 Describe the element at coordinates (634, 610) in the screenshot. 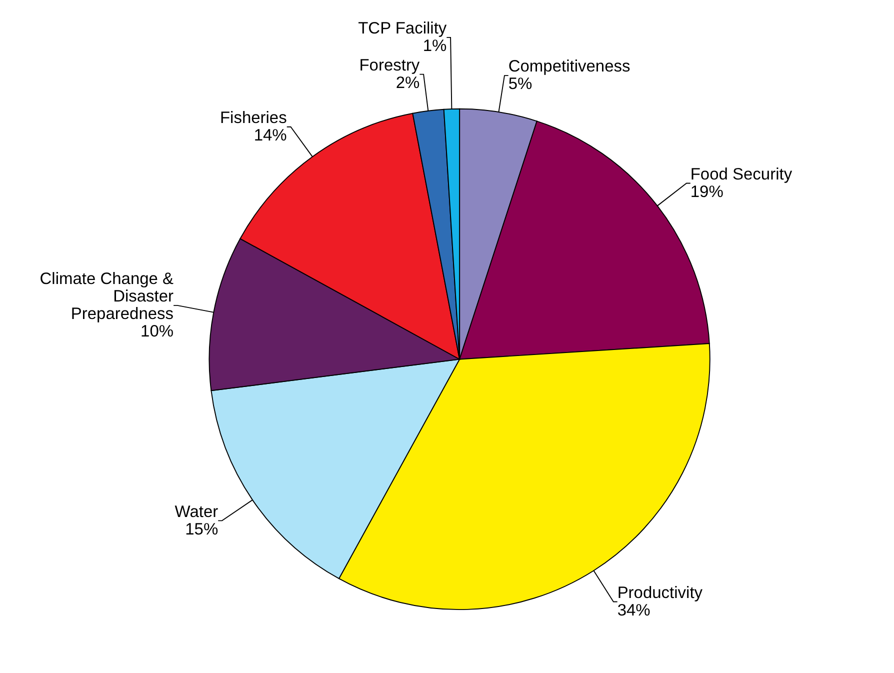

I see `data-label: 34%` at that location.